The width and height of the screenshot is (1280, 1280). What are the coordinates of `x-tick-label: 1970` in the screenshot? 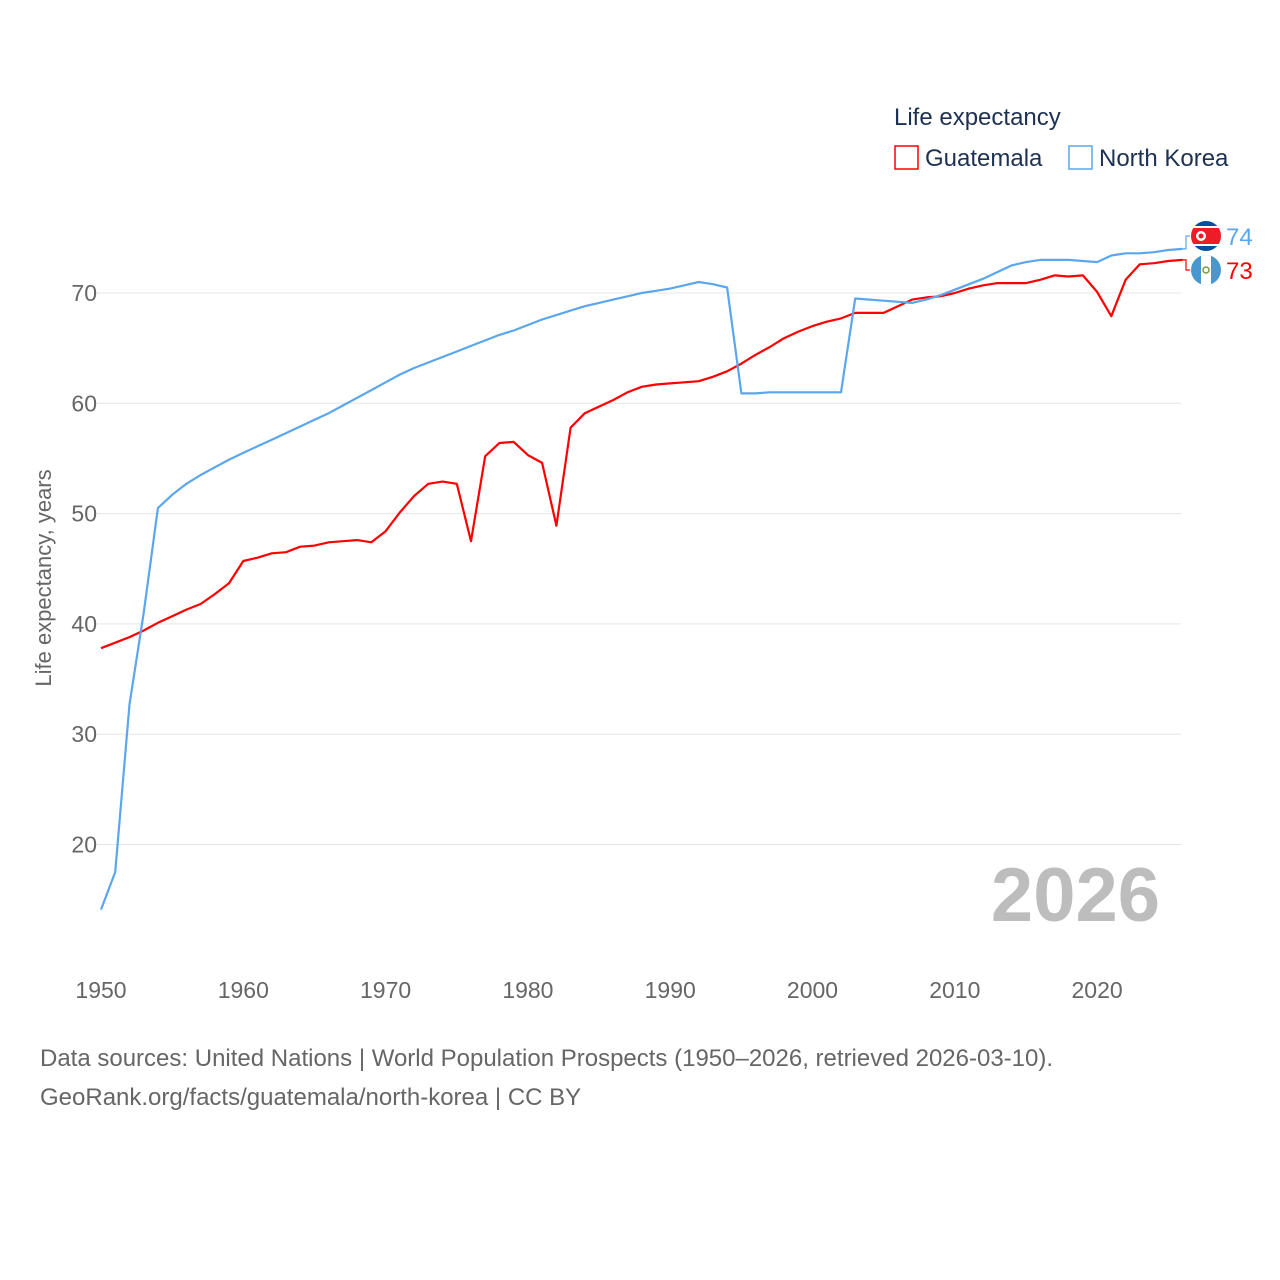 It's located at (385, 990).